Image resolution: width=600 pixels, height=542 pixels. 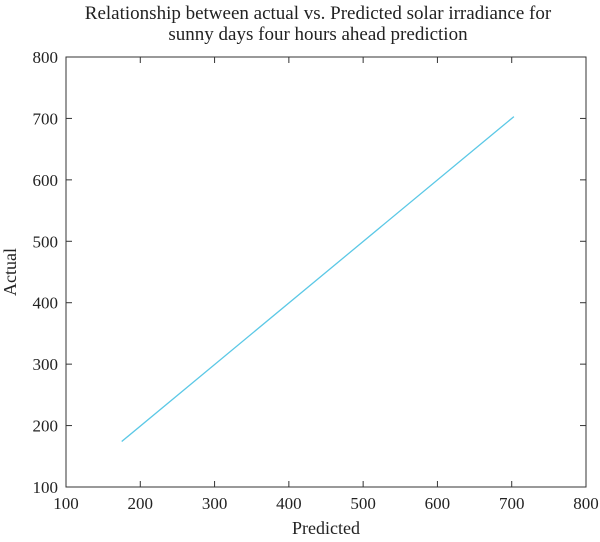 What do you see at coordinates (318, 34) in the screenshot?
I see `chart-title-line-2: sunny days four hours ahead prediction` at bounding box center [318, 34].